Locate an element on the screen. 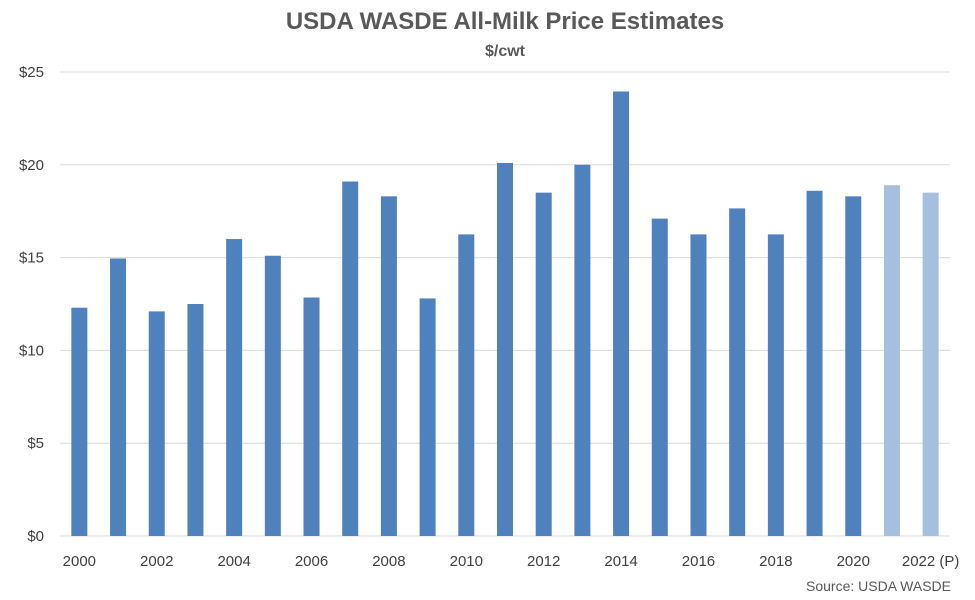 The height and width of the screenshot is (600, 975). x-tick-label: 2014 is located at coordinates (620, 561).